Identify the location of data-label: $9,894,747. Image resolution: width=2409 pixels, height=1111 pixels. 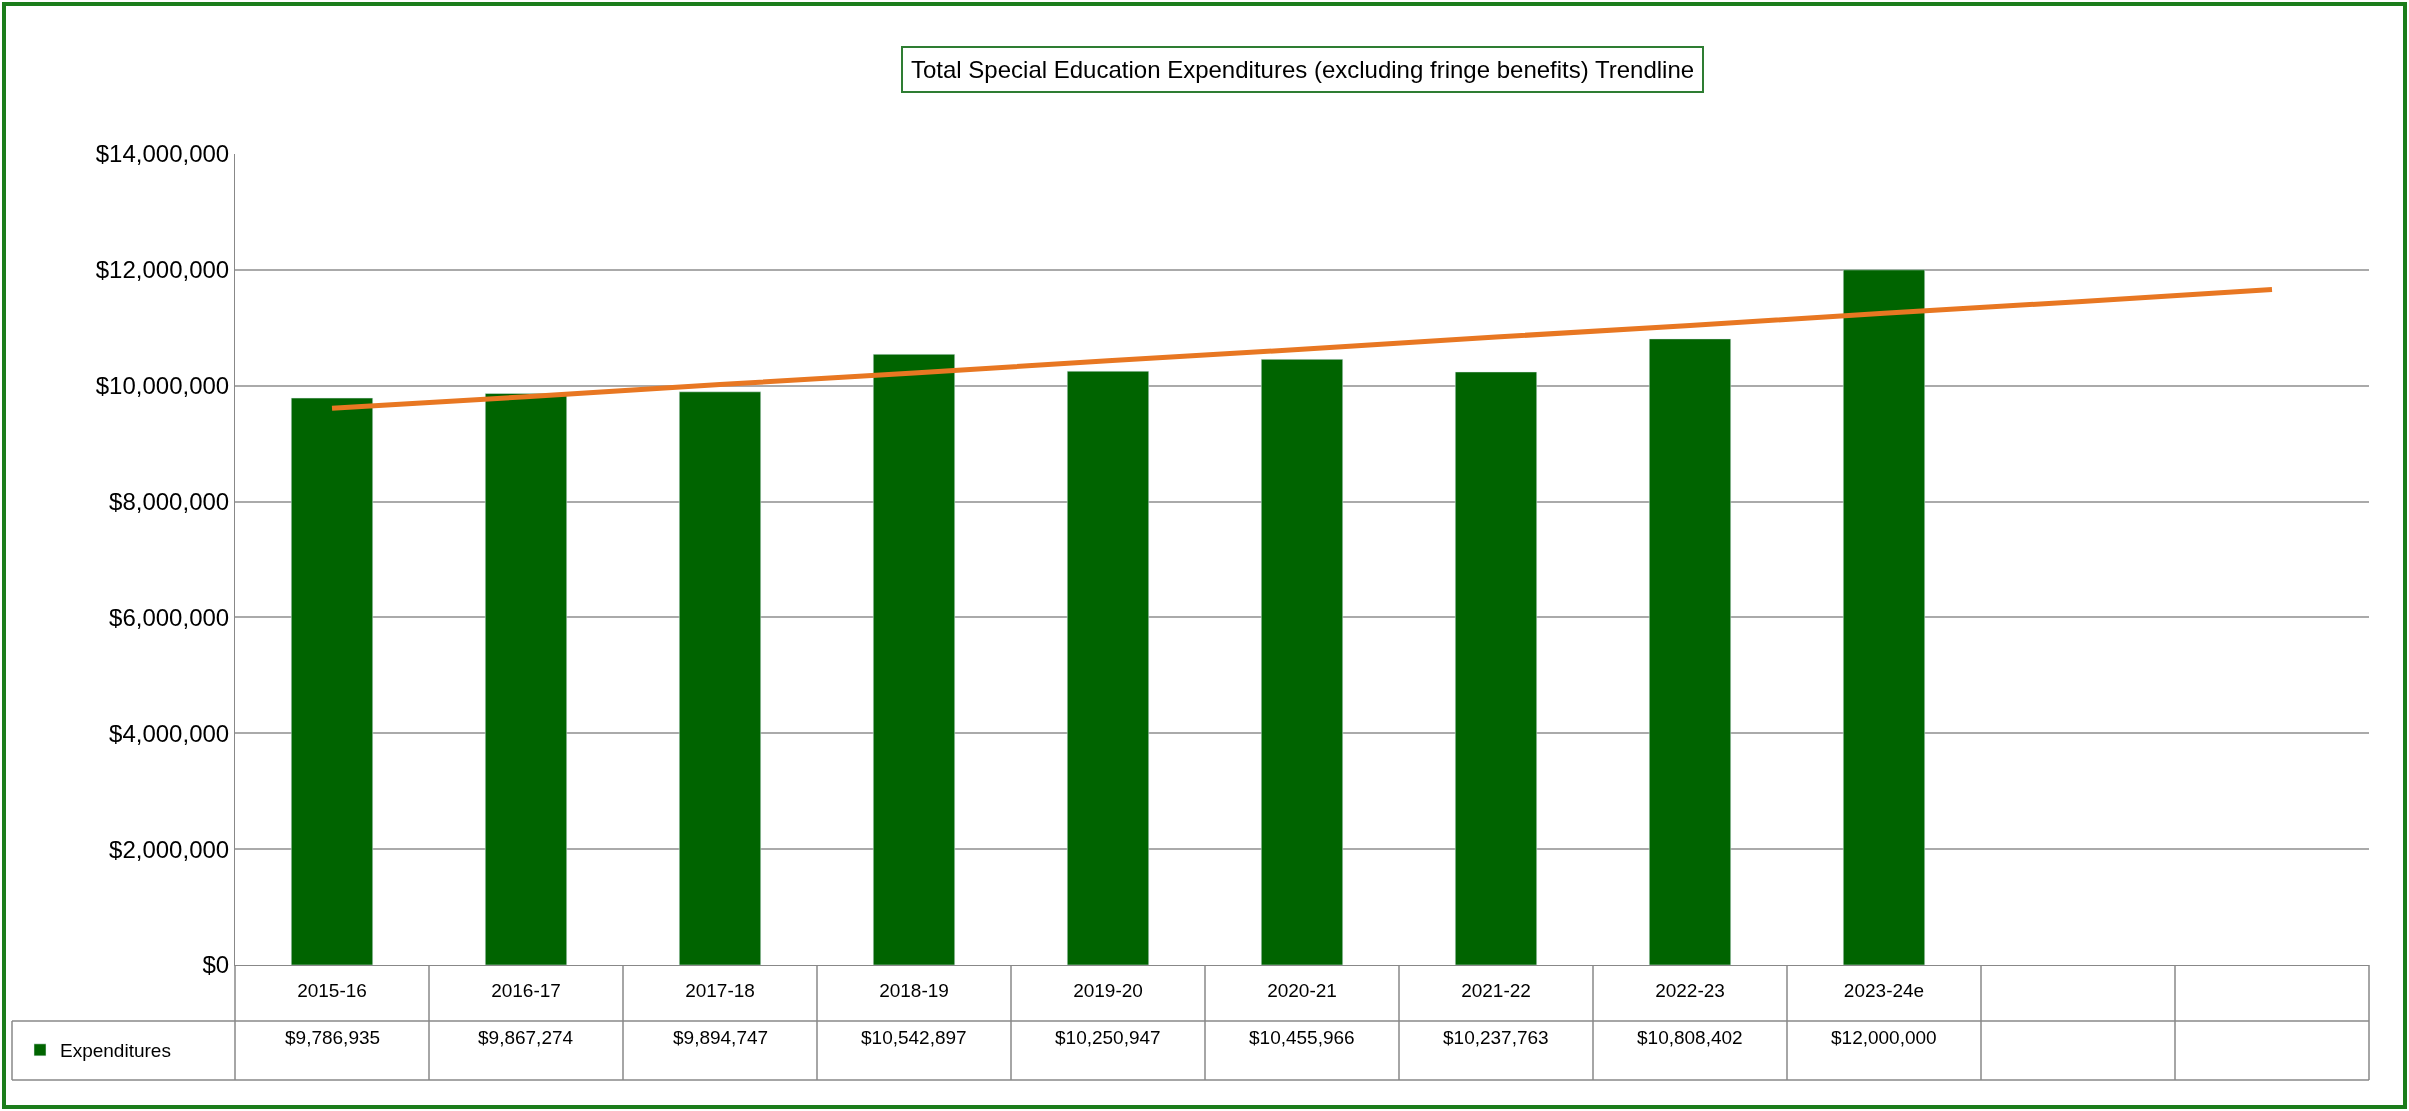
(721, 1037).